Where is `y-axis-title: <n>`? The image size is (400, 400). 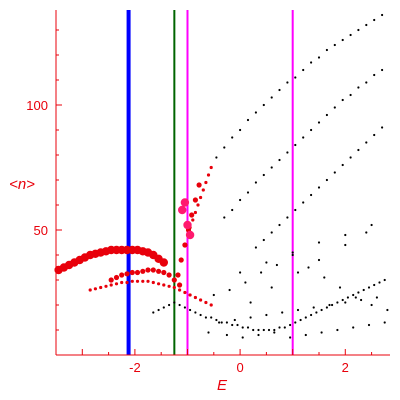 y-axis-title: <n> is located at coordinates (22, 184).